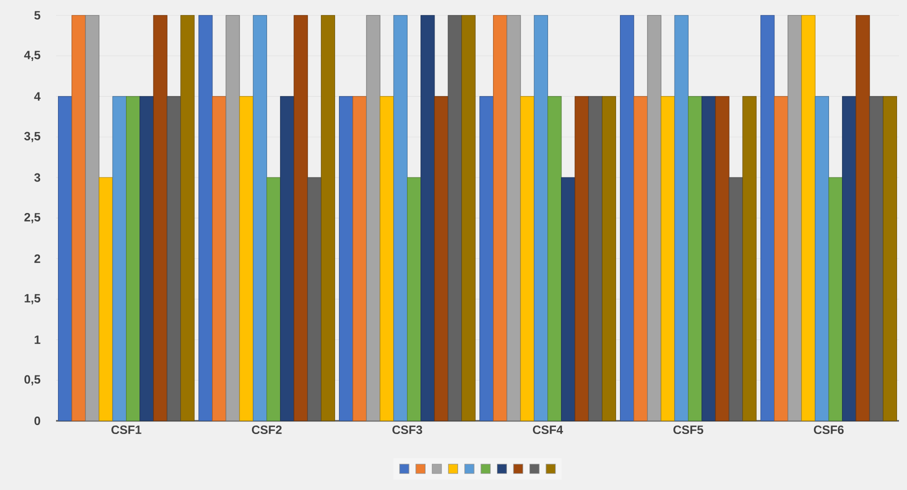 This screenshot has width=907, height=490. What do you see at coordinates (32, 299) in the screenshot?
I see `y-tick-label: 1,5` at bounding box center [32, 299].